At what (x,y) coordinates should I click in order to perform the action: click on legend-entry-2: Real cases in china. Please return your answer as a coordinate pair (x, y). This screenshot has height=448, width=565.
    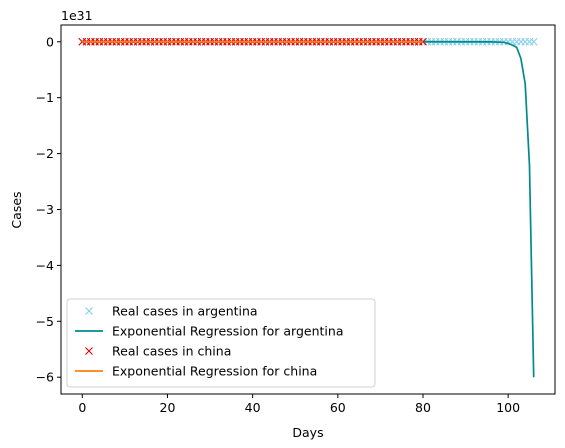
    Looking at the image, I should click on (171, 351).